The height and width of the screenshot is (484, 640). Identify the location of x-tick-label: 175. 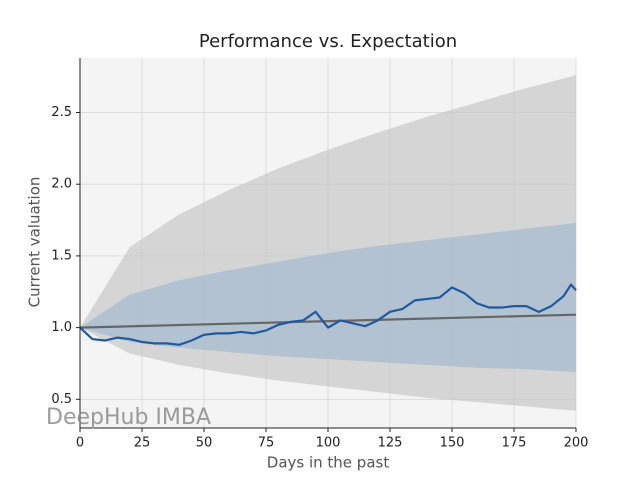
(514, 443).